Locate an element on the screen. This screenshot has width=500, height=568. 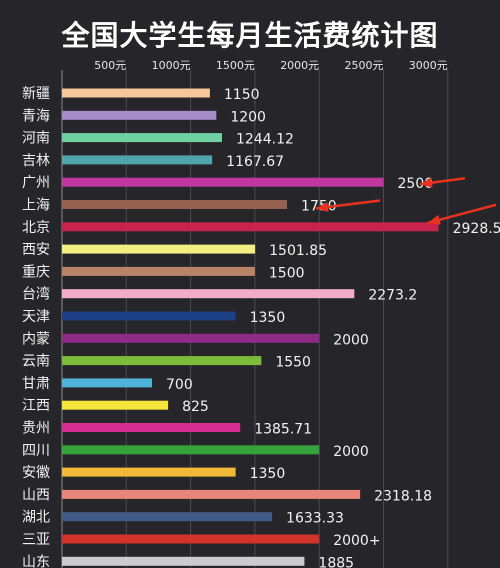
annotation-arrowhead-上海 is located at coordinates (322, 207).